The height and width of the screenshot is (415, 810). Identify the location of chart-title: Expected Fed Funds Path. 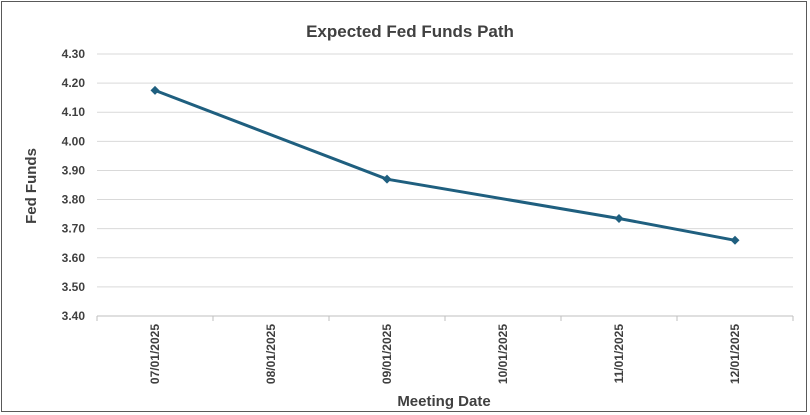
(410, 31).